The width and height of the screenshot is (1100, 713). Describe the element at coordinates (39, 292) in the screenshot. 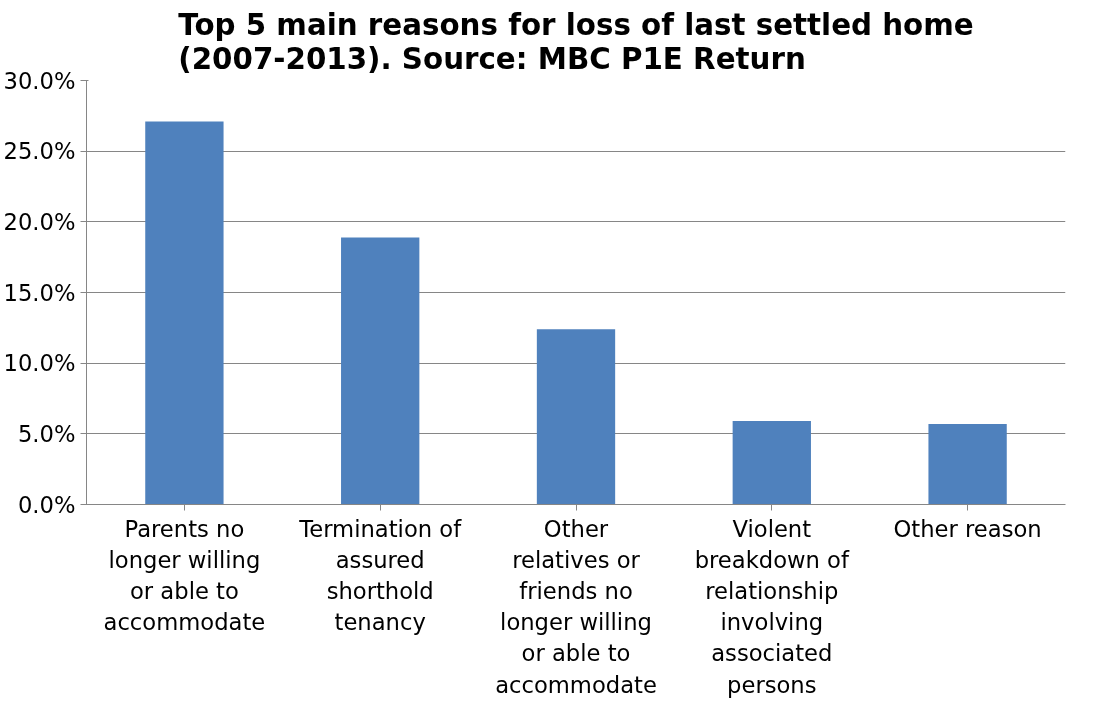

I see `y-tick-label: 15.0%` at that location.